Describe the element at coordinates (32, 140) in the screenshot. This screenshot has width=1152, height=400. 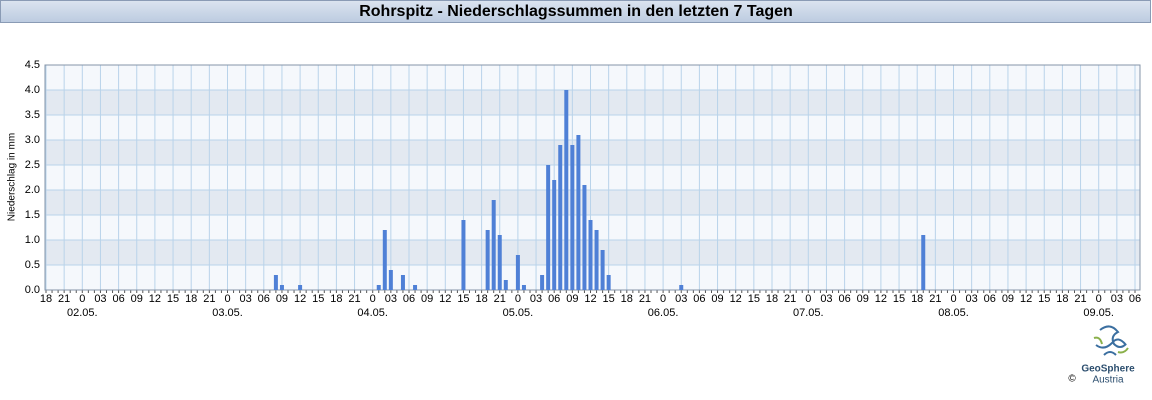
I see `y-tick-label: 3.0` at that location.